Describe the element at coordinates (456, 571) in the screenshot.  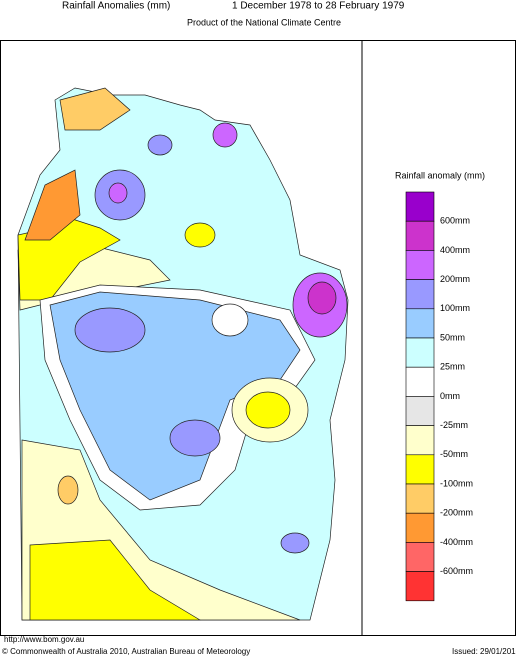
I see `legend-label: -600mm` at that location.